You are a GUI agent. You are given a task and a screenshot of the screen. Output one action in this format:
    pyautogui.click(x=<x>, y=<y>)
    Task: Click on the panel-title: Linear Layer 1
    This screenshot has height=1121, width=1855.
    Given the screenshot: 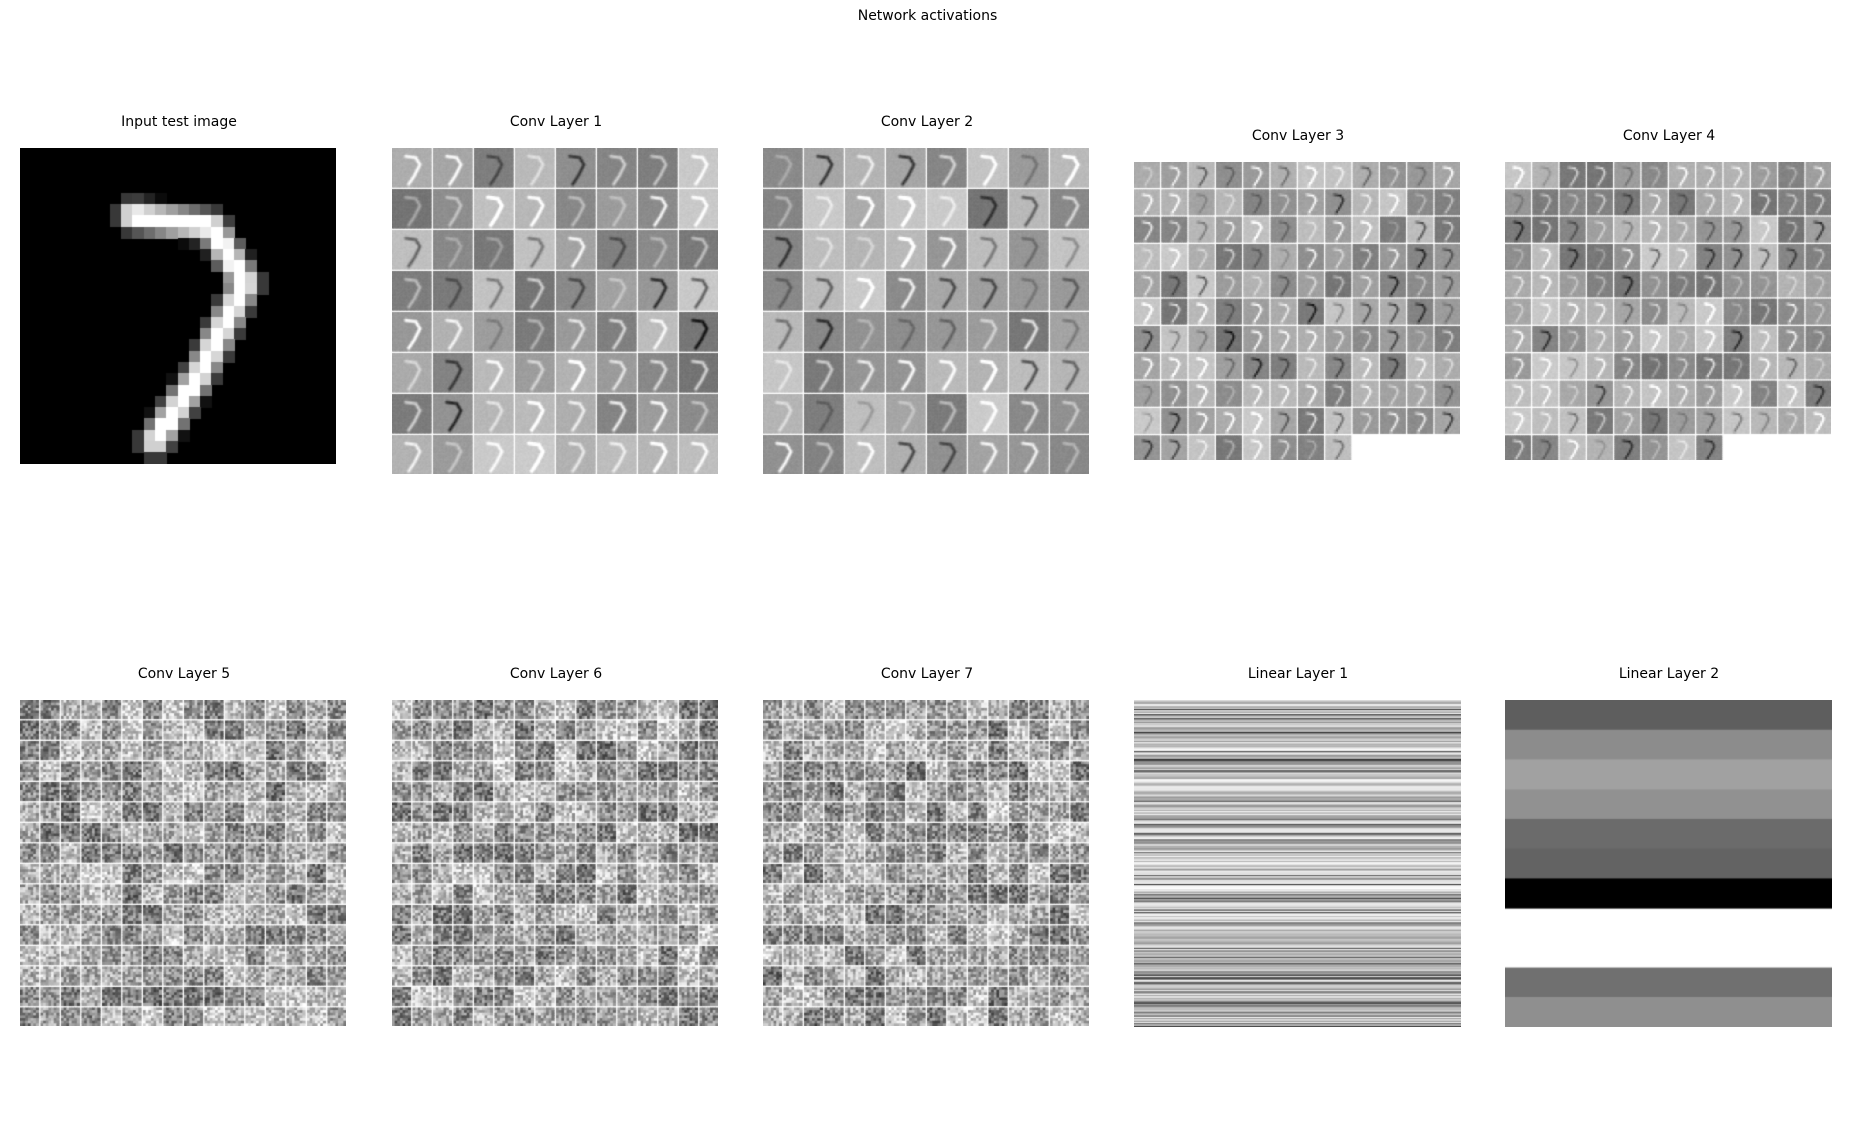 What is the action you would take?
    pyautogui.click(x=1298, y=674)
    